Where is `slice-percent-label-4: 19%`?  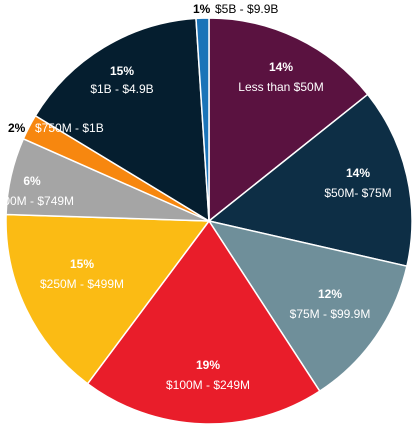 slice-percent-label-4: 19% is located at coordinates (208, 365).